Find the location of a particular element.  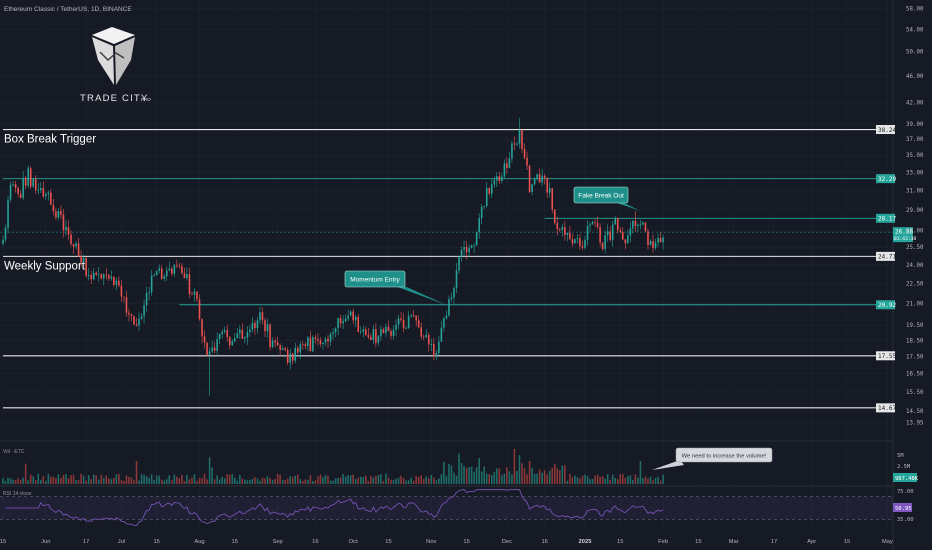

y-tick-label: 13.95 is located at coordinates (915, 423).